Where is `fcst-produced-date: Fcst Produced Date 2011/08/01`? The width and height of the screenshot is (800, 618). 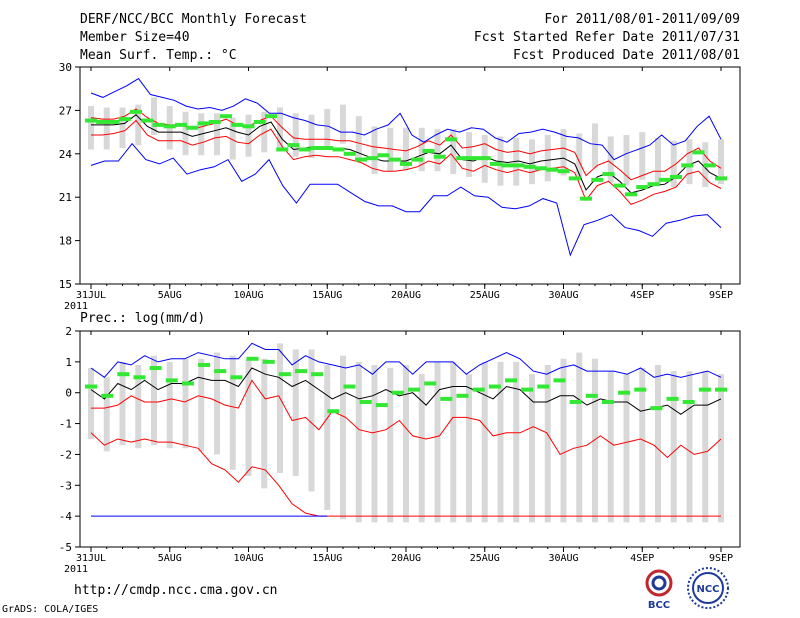
fcst-produced-date: Fcst Produced Date 2011/08/01 is located at coordinates (626, 55).